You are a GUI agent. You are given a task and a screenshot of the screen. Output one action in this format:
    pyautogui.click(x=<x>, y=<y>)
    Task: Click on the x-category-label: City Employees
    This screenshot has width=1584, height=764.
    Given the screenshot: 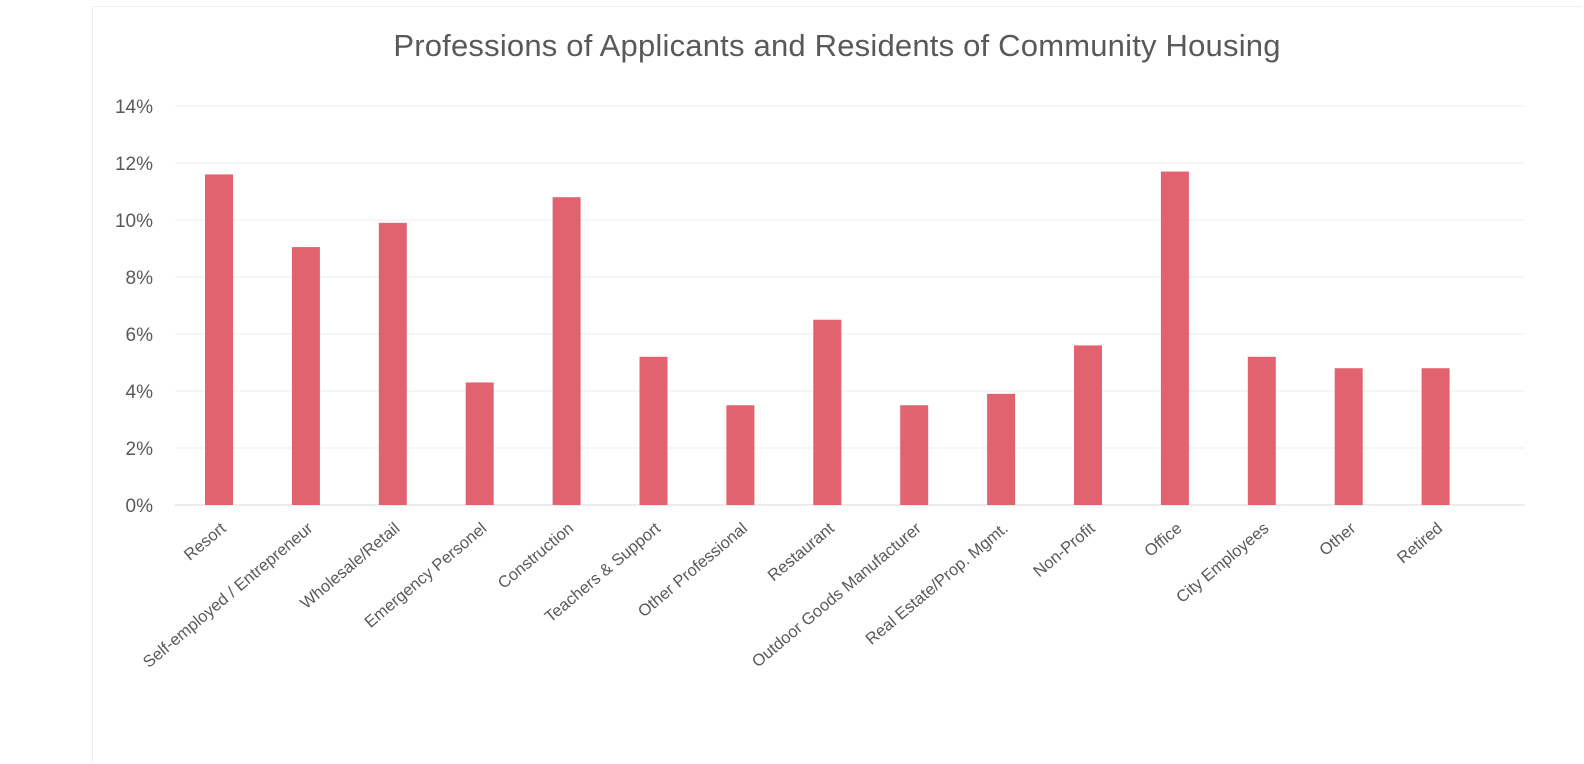 What is the action you would take?
    pyautogui.click(x=1222, y=562)
    